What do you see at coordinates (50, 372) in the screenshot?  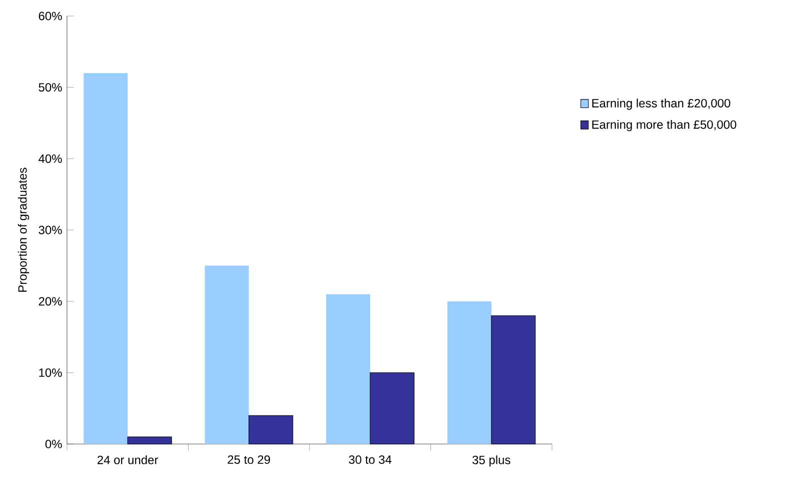 I see `y-tick-label: 10%` at bounding box center [50, 372].